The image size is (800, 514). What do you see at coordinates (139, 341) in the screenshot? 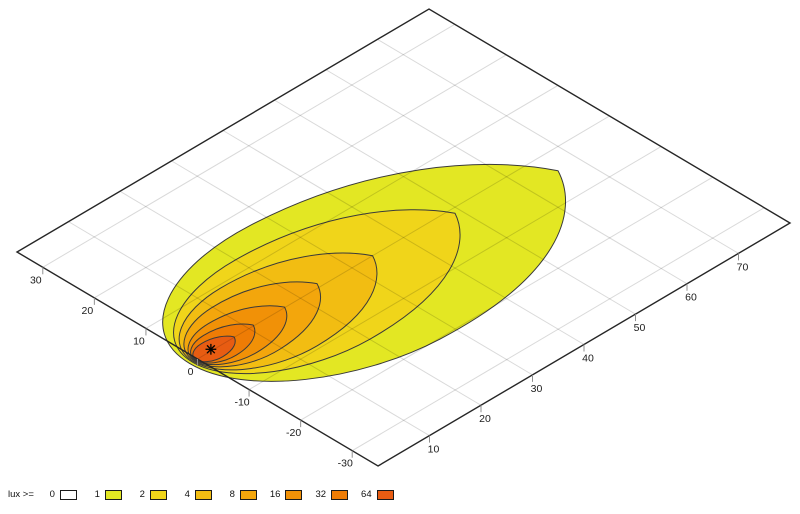
I see `y-tick-label: 10` at bounding box center [139, 341].